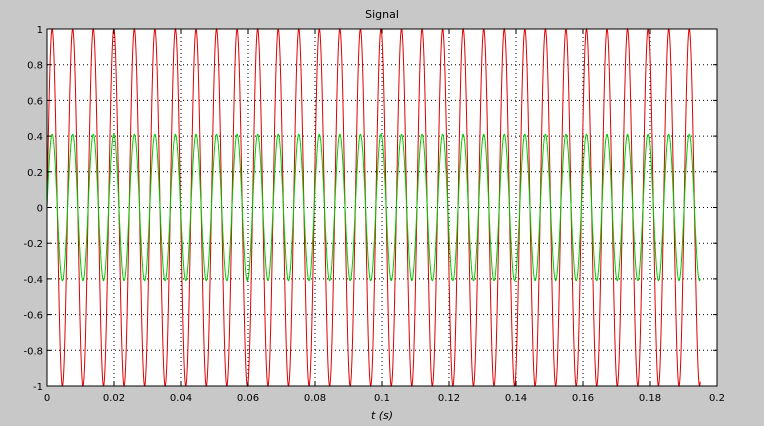  I want to click on x-tick-label: 0.18, so click(650, 398).